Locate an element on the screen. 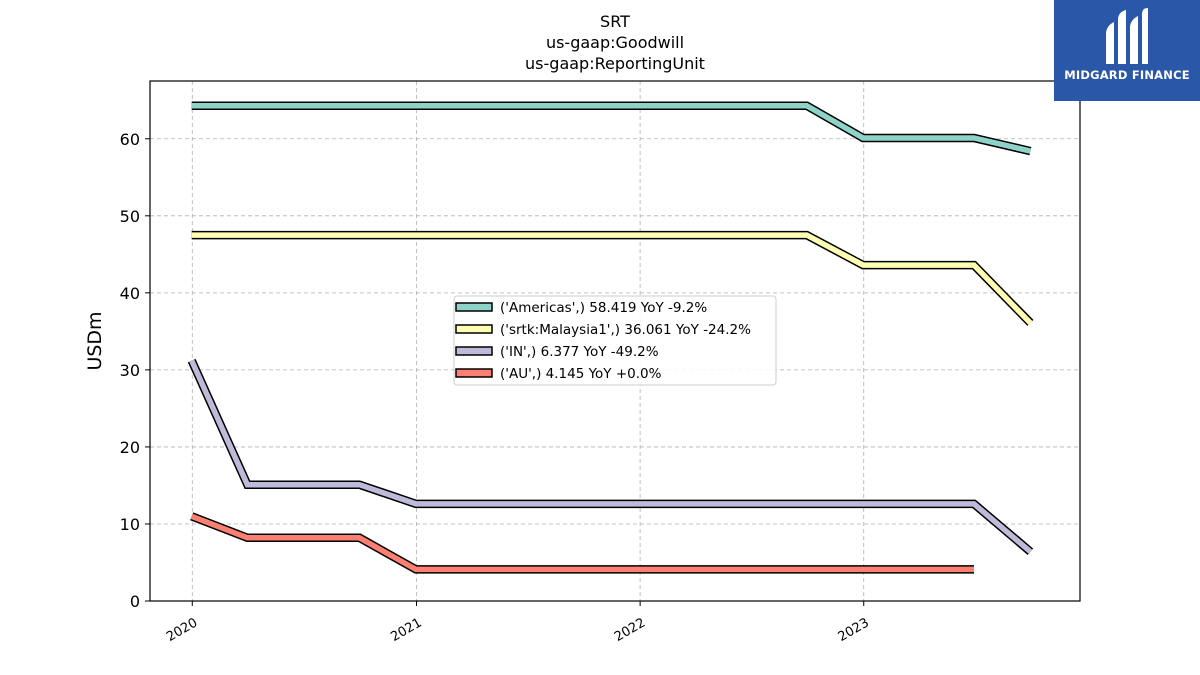 This screenshot has width=1200, height=675. title-line-1: us-gaap:Goodwill is located at coordinates (615, 42).